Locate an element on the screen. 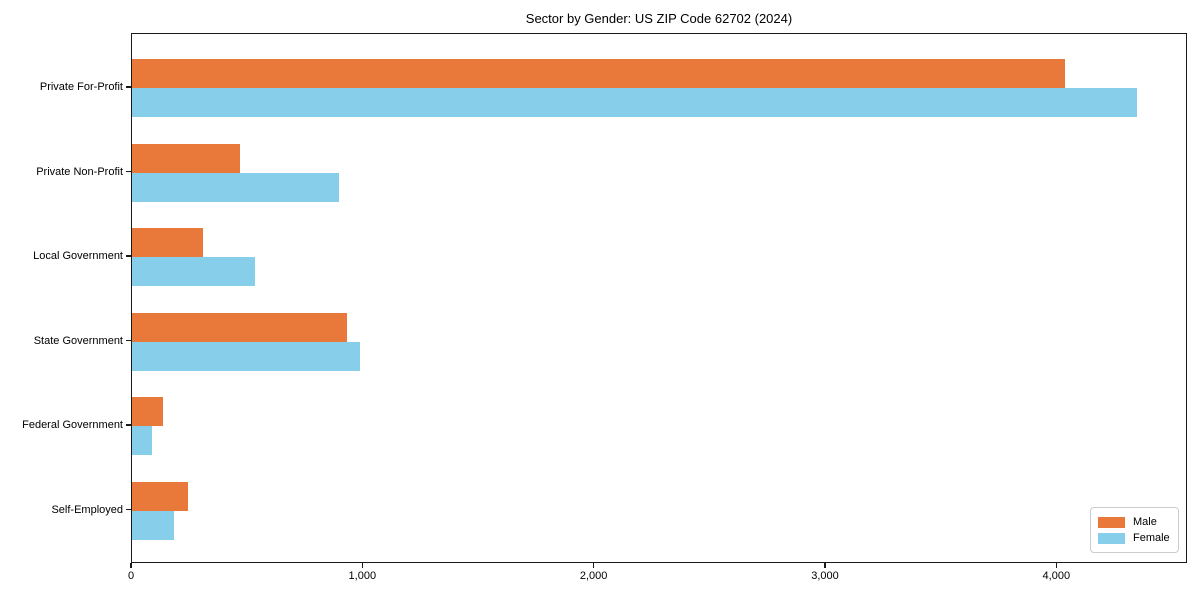 This screenshot has width=1200, height=600. bar-male-local-government is located at coordinates (167, 242).